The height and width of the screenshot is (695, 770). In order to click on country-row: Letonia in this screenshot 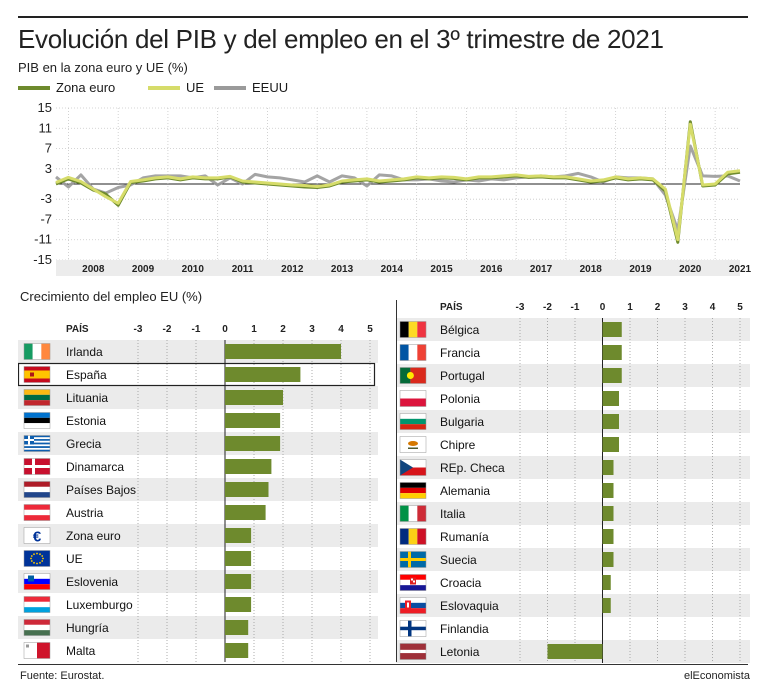, I will do `click(573, 651)`.